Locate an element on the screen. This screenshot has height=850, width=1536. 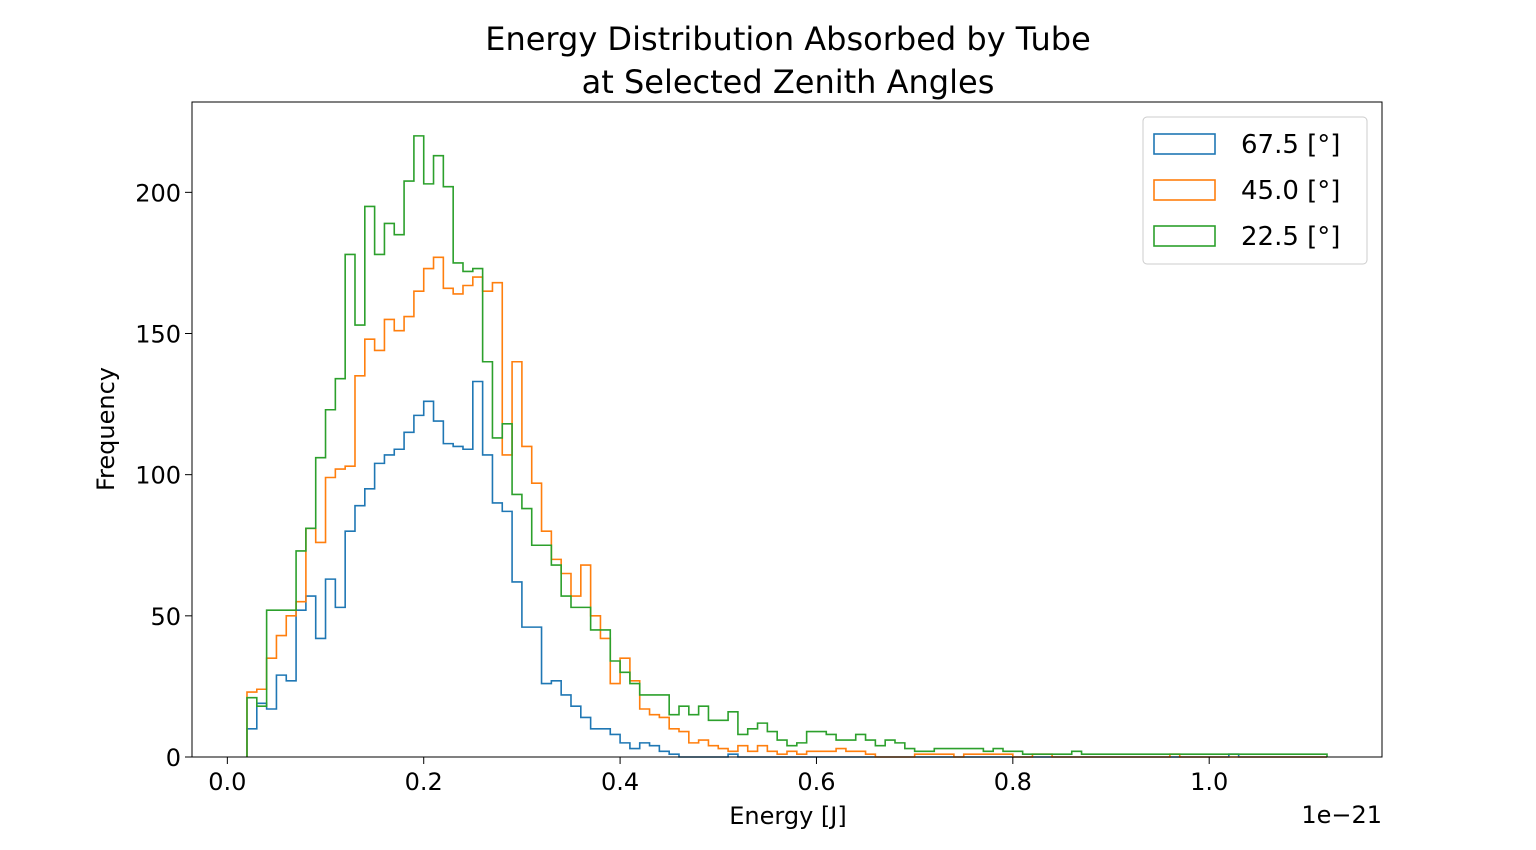
y-tick-label: 0 is located at coordinates (173, 758).